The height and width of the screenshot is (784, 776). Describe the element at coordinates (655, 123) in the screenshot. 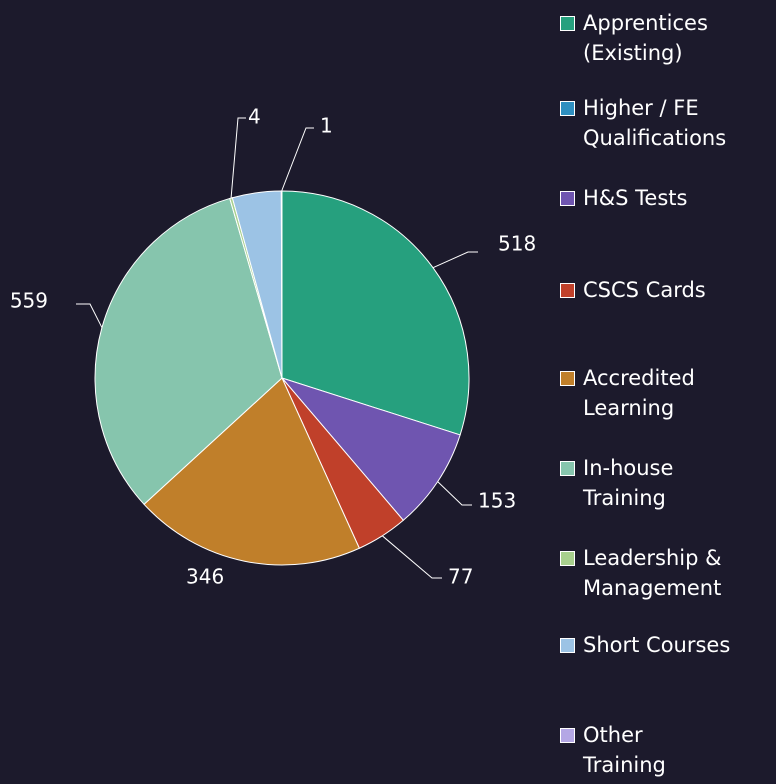

I see `legend-label: Higher / FE Qualifications` at that location.